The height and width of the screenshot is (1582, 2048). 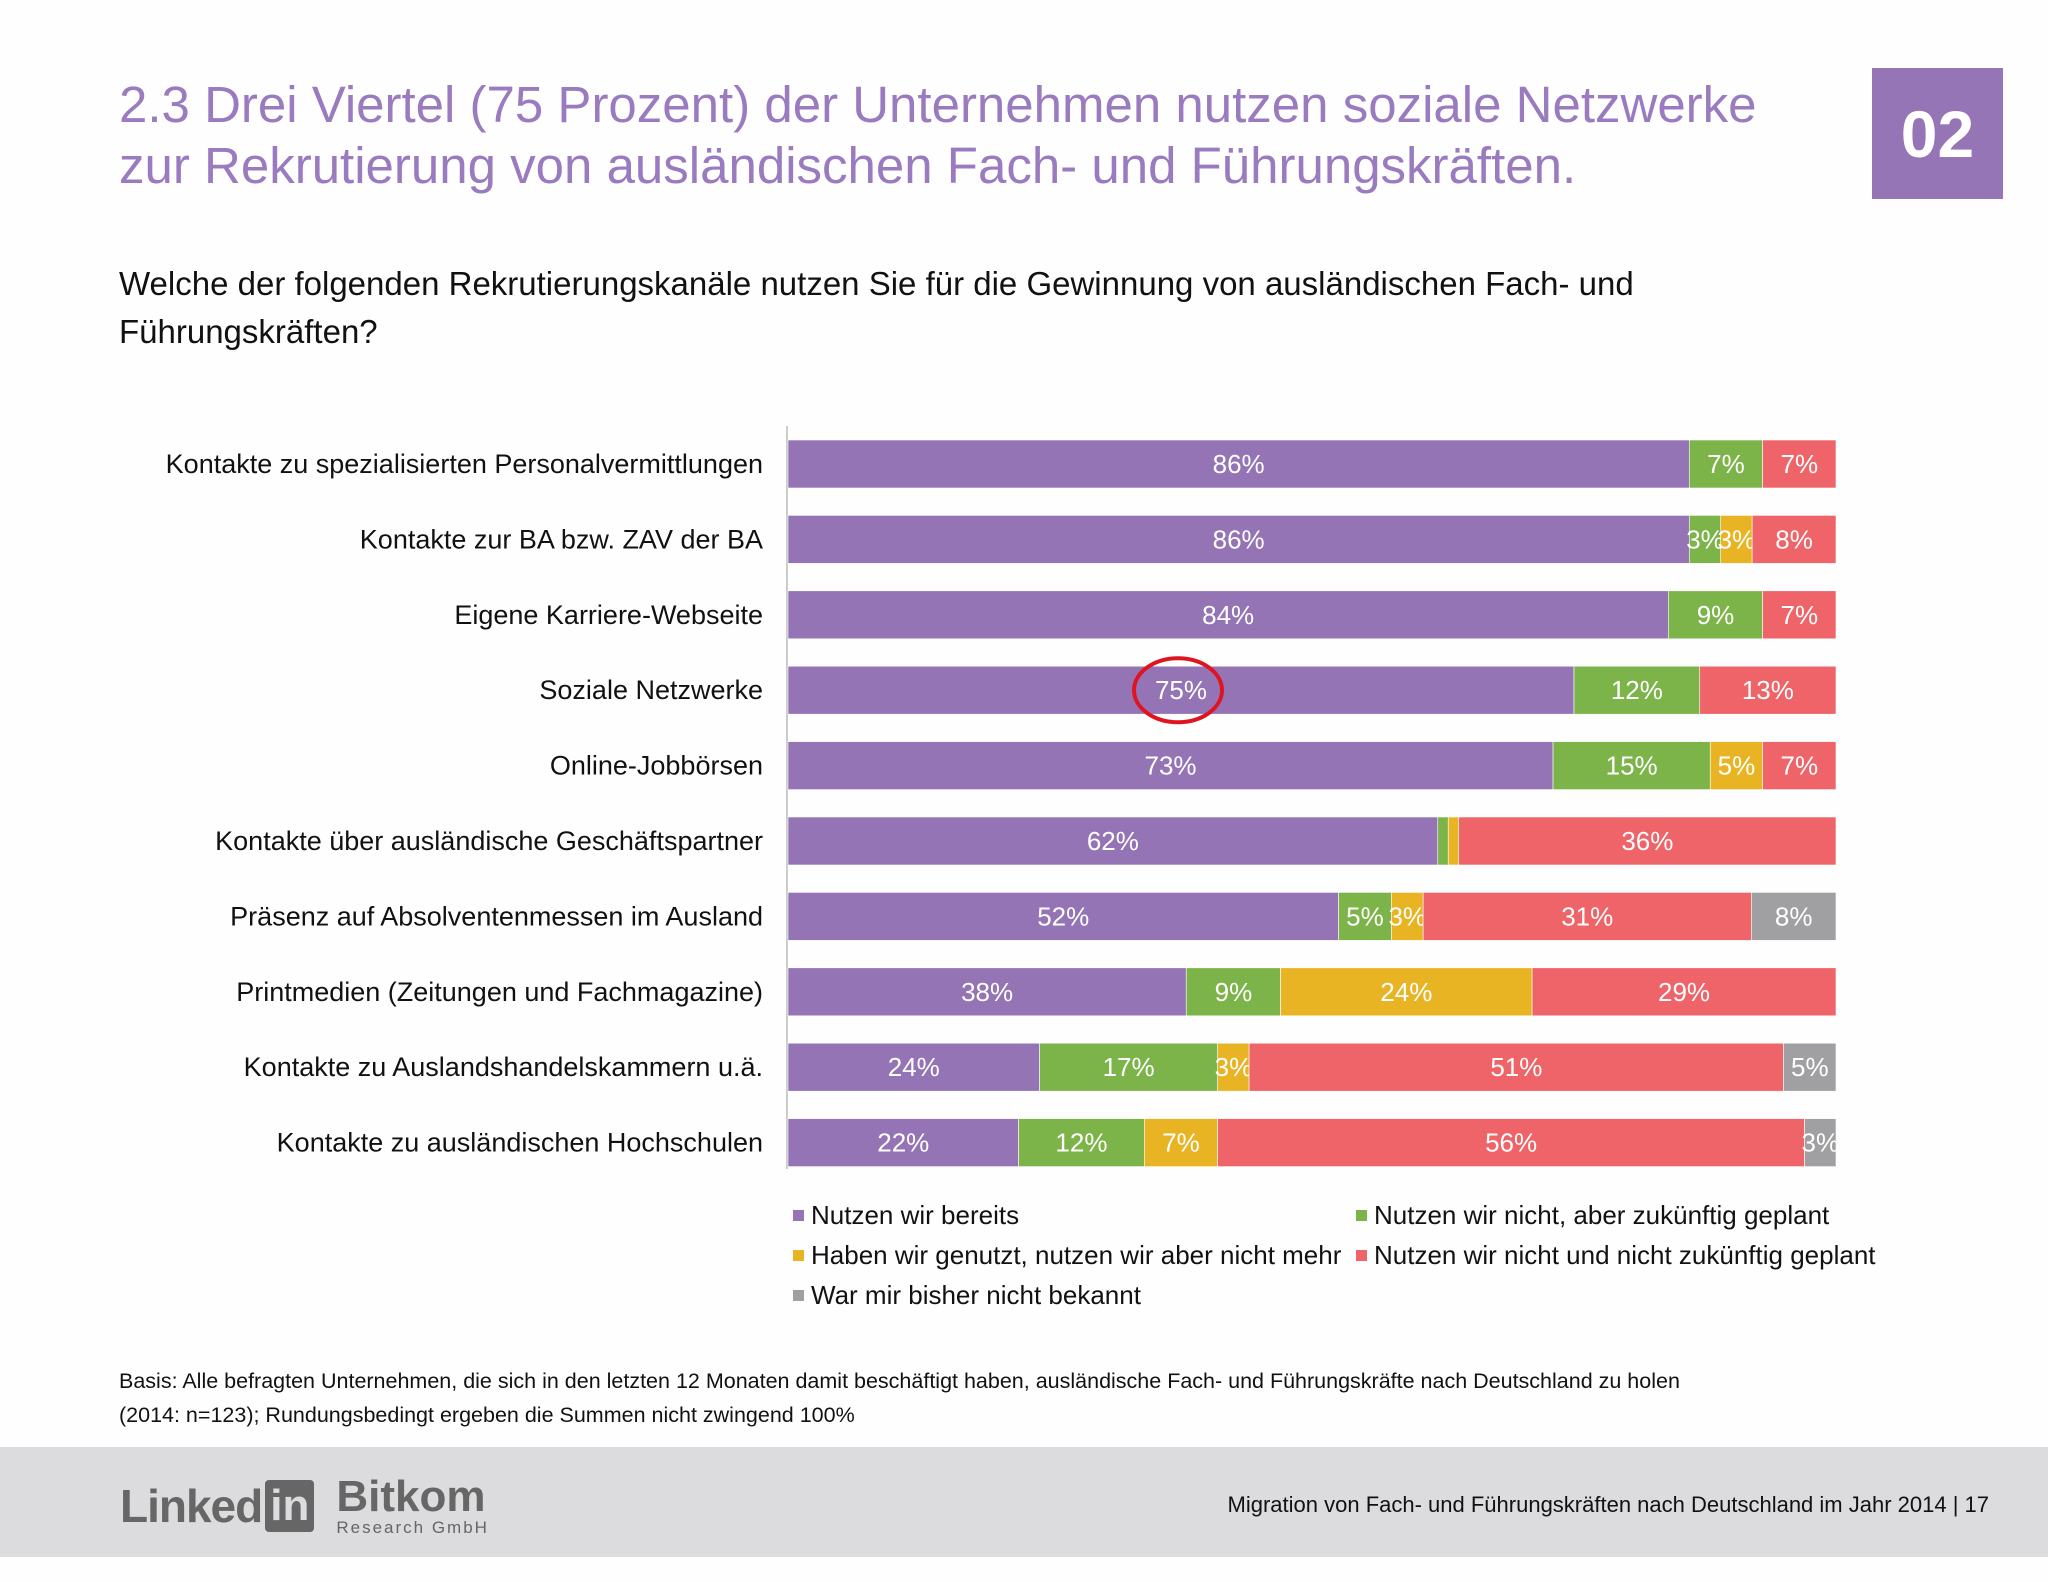 I want to click on data-label: 29%, so click(x=1684, y=992).